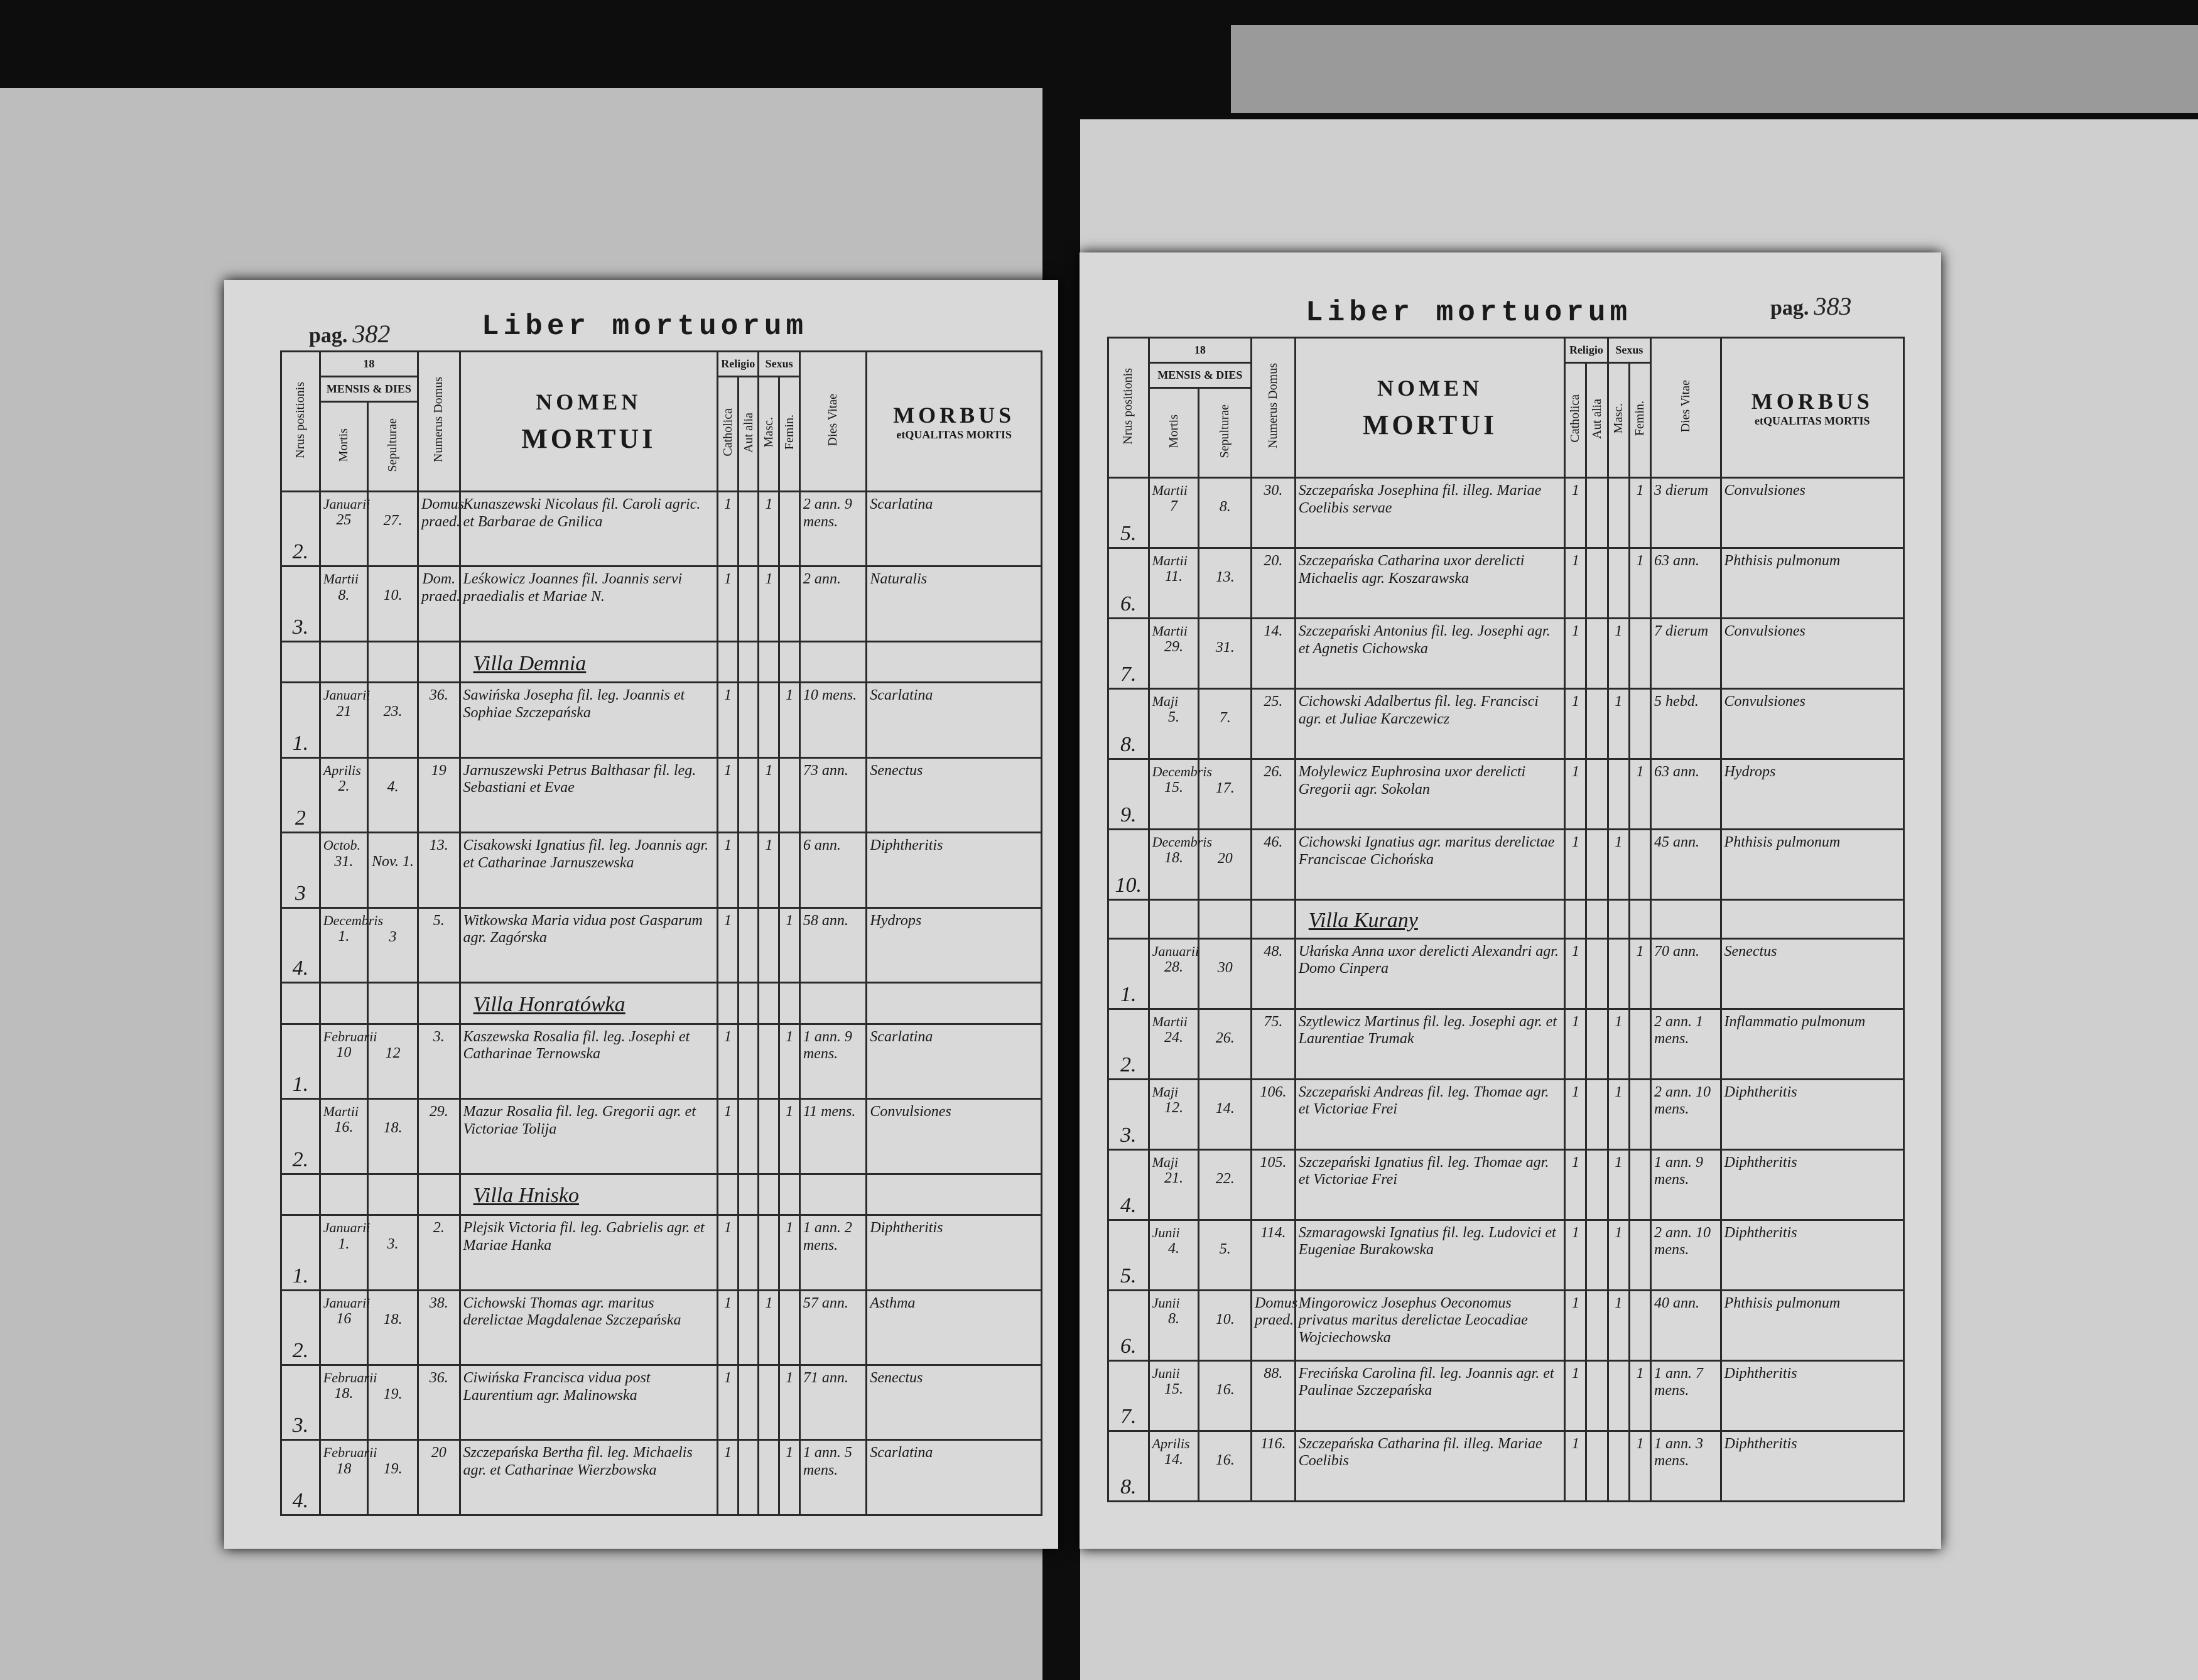  What do you see at coordinates (1686, 1254) in the screenshot?
I see `dies-vitae-cell: 2 ann. 10 mens.` at bounding box center [1686, 1254].